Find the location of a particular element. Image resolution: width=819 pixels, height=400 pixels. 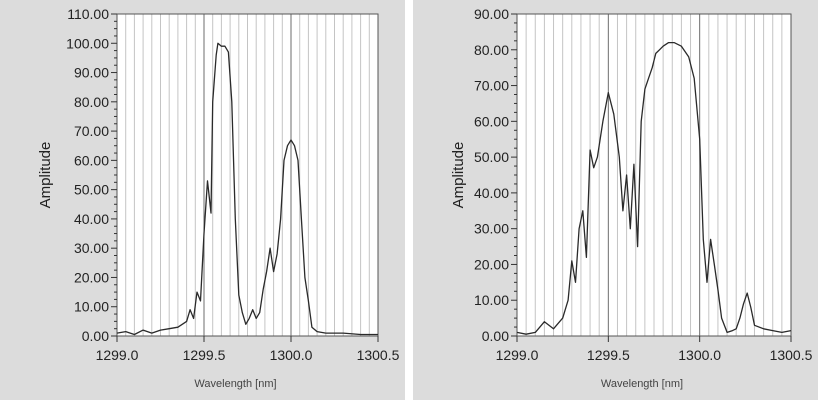

y-tick-label: 100.00 is located at coordinates (87, 43).